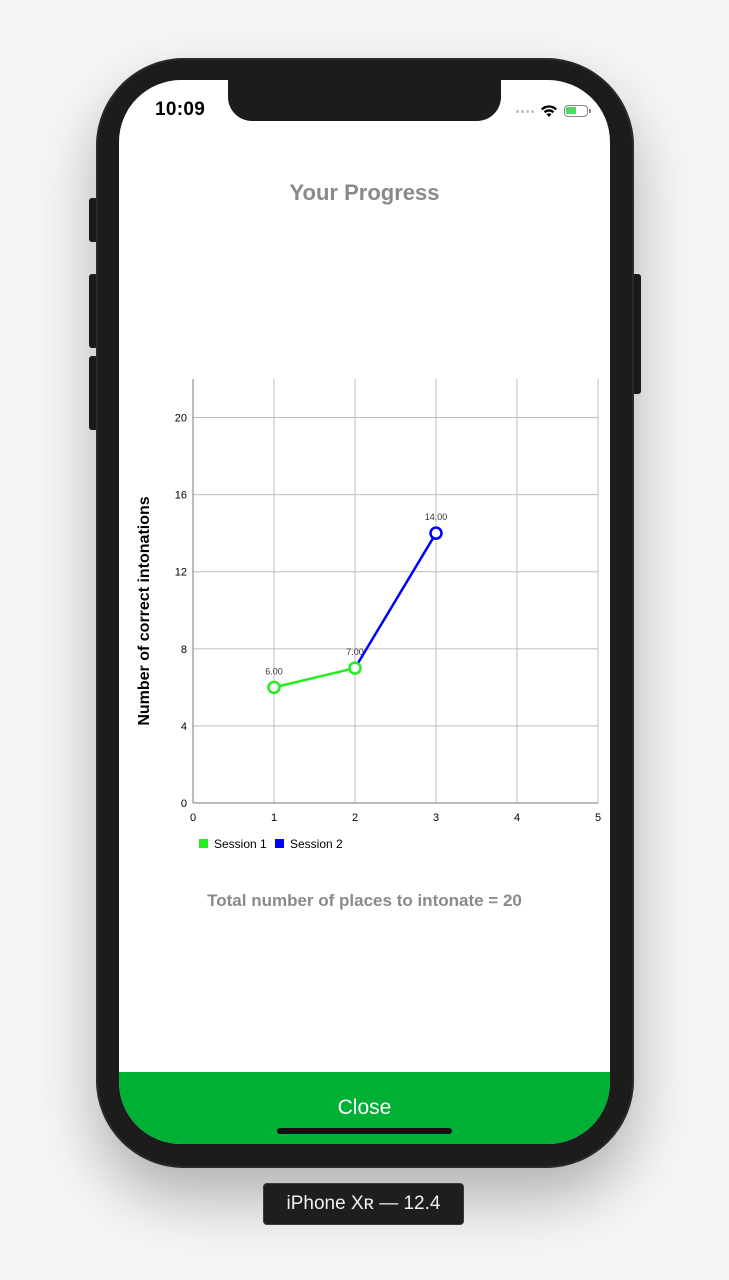 This screenshot has height=1280, width=729. I want to click on total-places-text: Total number of places to intonate = 20, so click(364, 900).